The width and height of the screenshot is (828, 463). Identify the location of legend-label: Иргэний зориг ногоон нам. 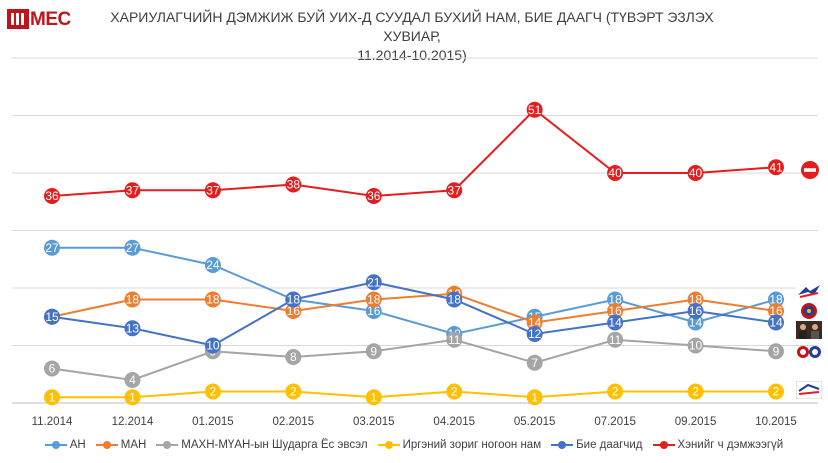
(472, 445).